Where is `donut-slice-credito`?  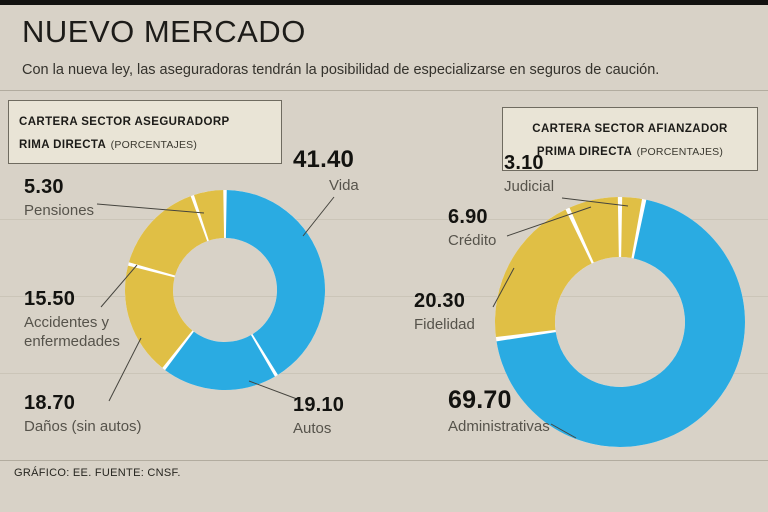
donut-slice-credito is located at coordinates (594, 230).